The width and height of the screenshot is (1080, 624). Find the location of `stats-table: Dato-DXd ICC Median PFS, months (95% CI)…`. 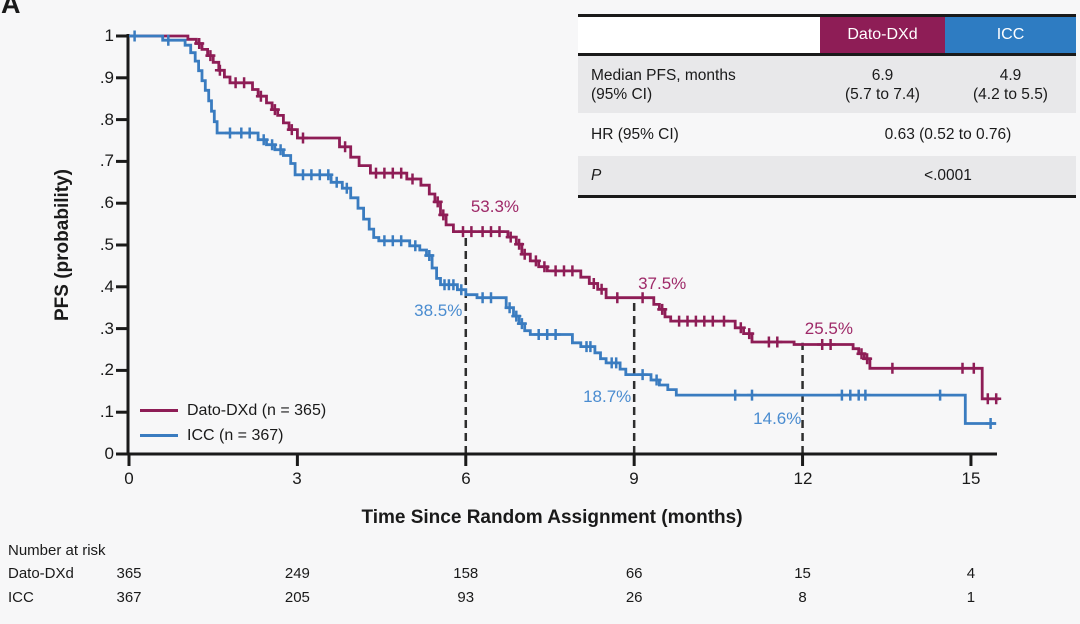

stats-table: Dato-DXd ICC Median PFS, months (95% CI)… is located at coordinates (827, 106).